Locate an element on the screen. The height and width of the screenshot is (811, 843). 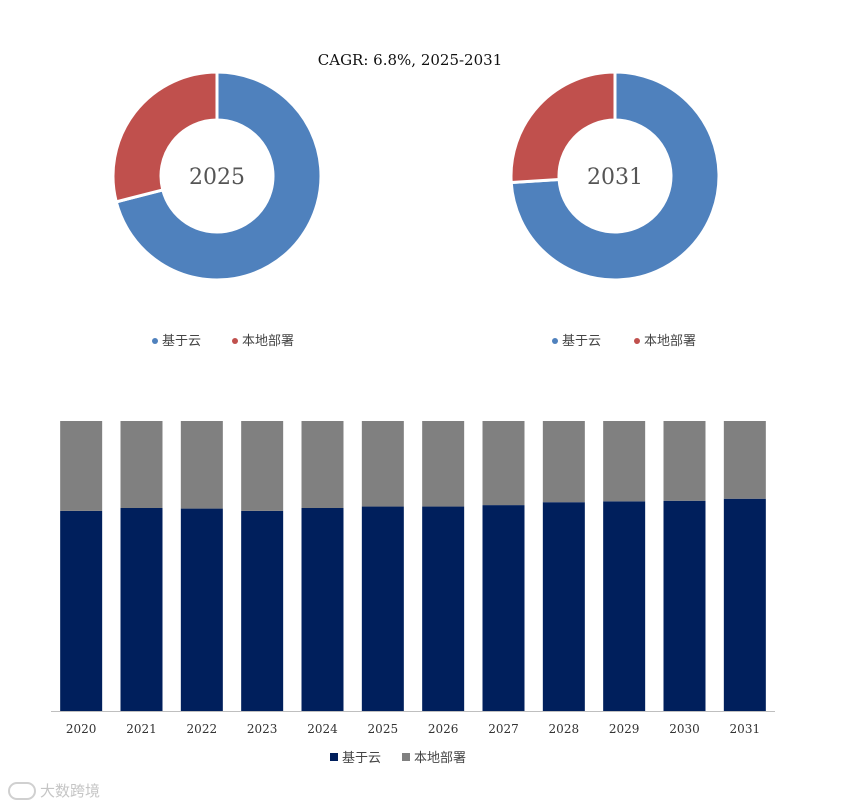
chart-title: CAGR: 6.8%, 2025-2031 is located at coordinates (410, 60).